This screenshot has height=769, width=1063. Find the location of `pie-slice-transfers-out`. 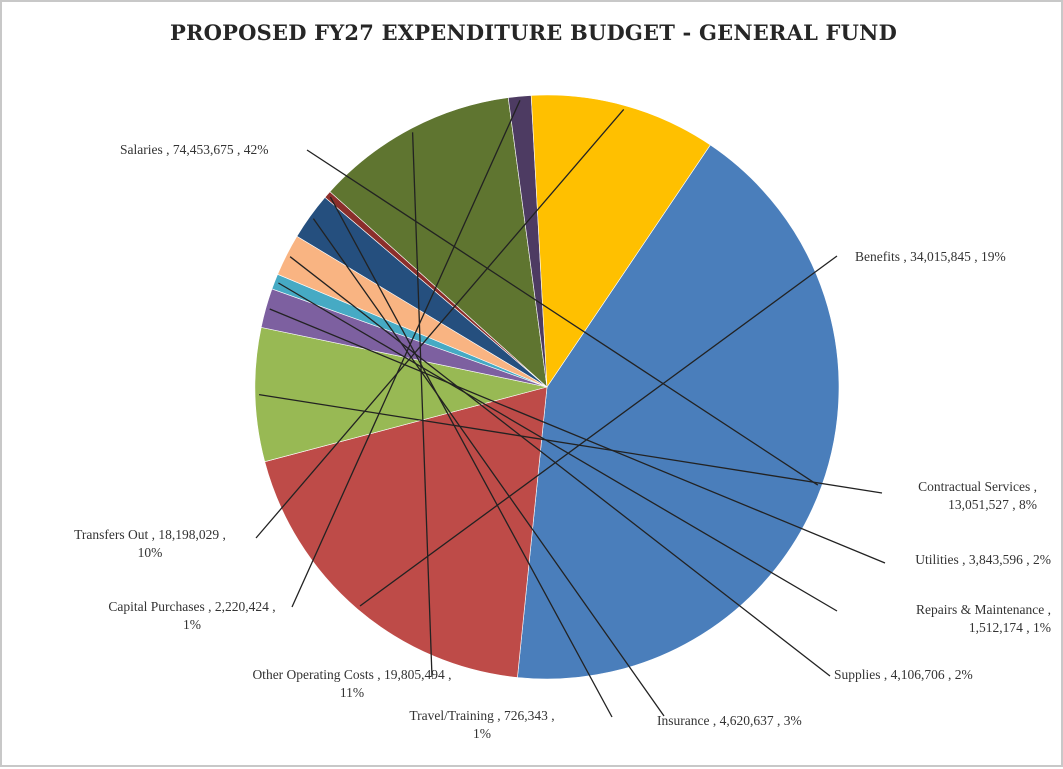

pie-slice-transfers-out is located at coordinates (620, 241).